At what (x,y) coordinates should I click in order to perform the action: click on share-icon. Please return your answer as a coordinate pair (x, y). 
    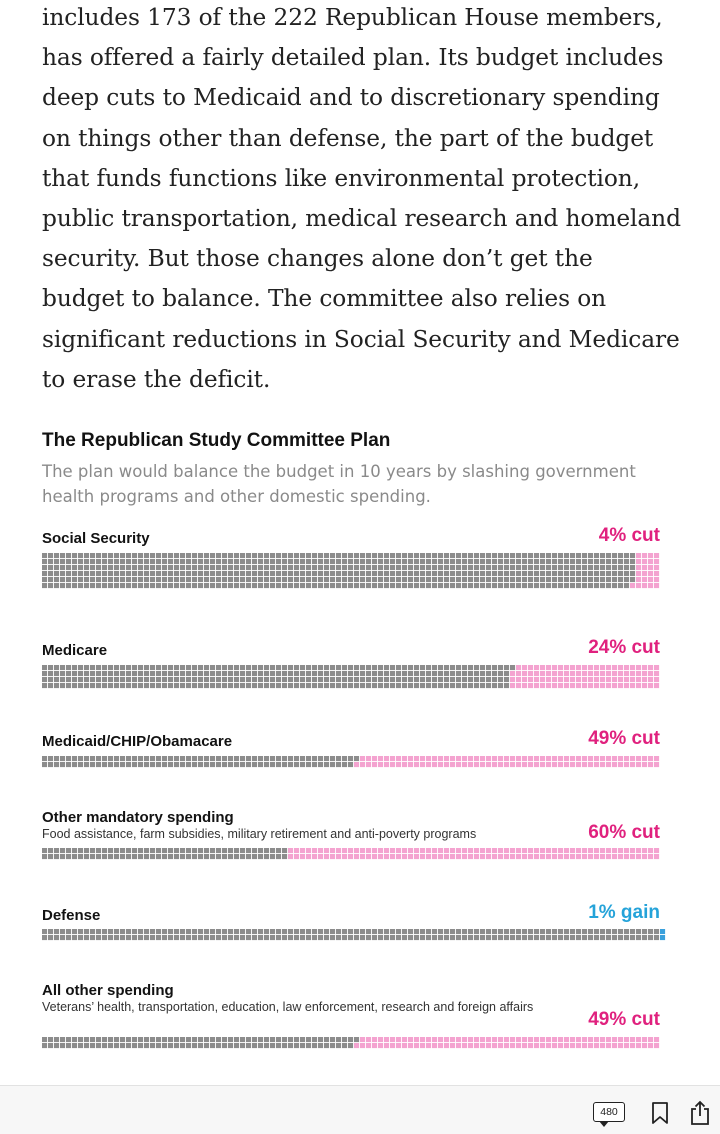
    Looking at the image, I should click on (700, 1113).